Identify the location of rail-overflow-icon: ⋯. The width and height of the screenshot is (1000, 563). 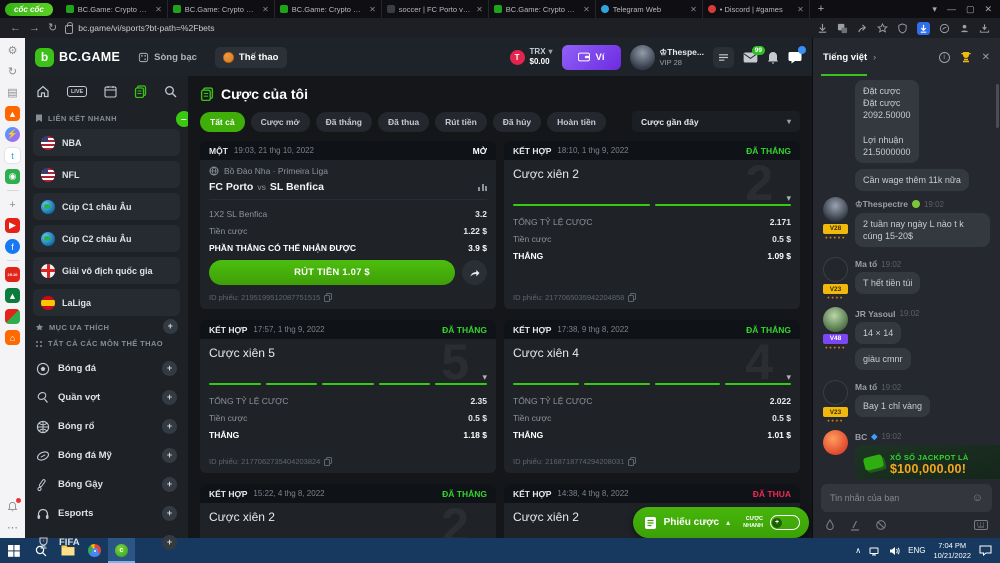
(12, 528).